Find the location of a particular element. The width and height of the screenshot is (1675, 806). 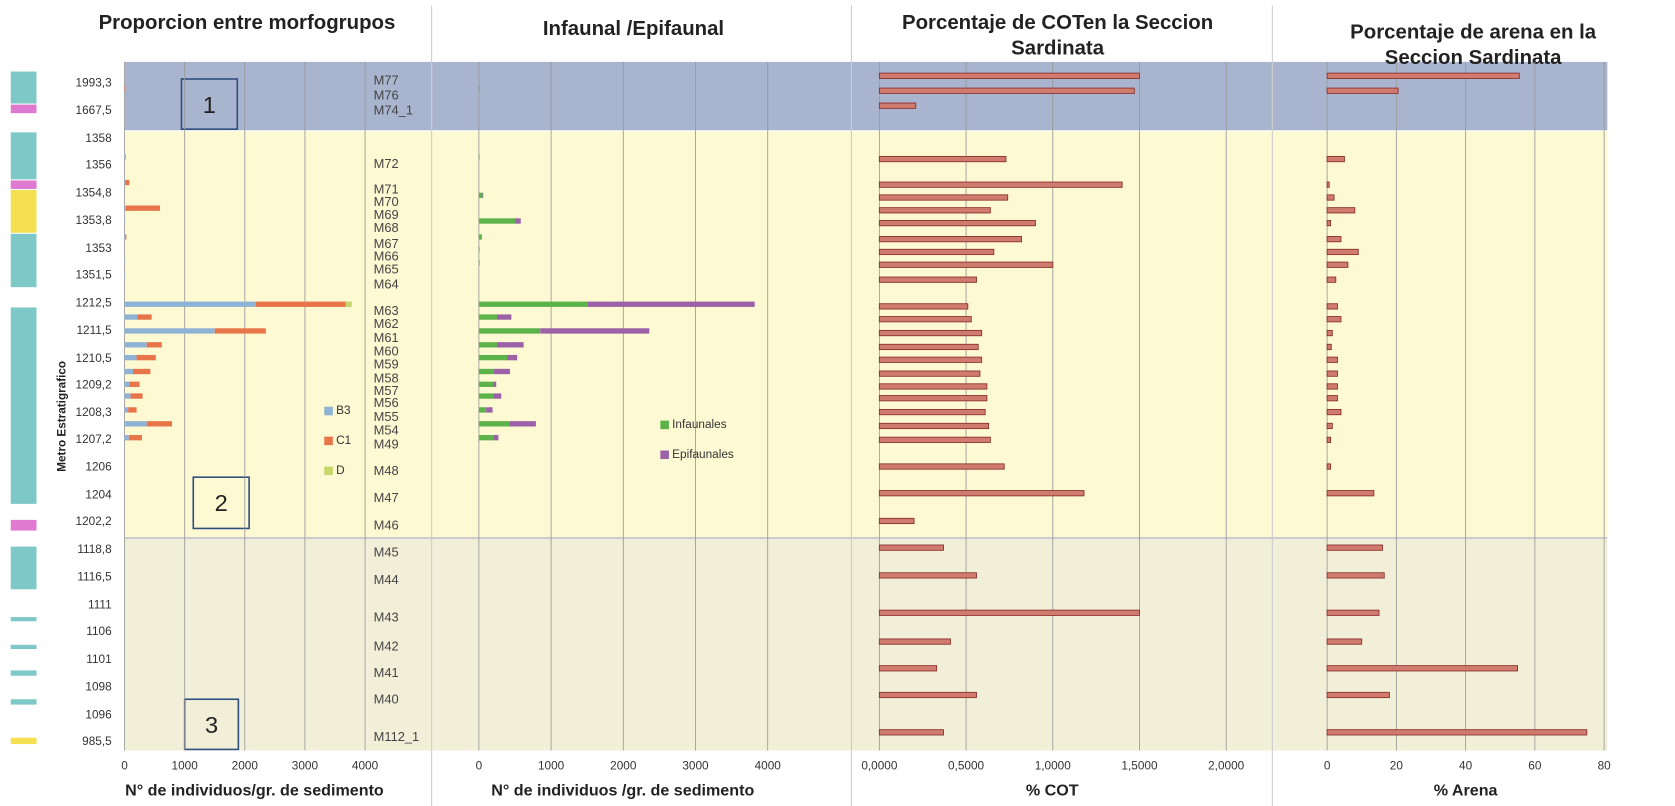

x-tick-label: 1,5000 is located at coordinates (1139, 766).